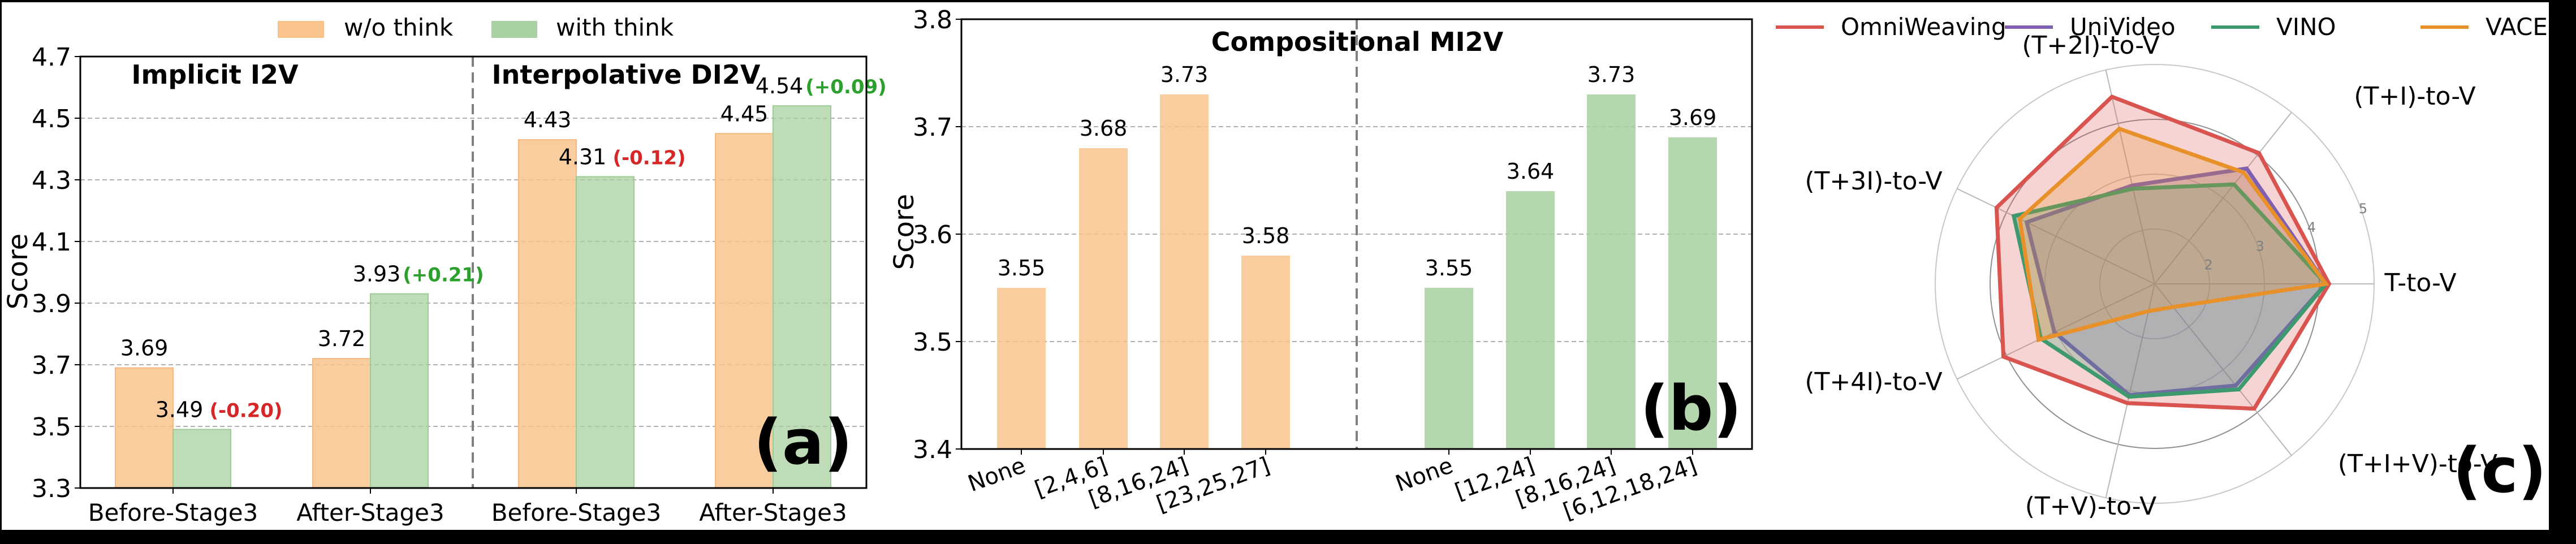 The width and height of the screenshot is (2576, 544). Describe the element at coordinates (1266, 235) in the screenshot. I see `value-label: 3.58` at that location.